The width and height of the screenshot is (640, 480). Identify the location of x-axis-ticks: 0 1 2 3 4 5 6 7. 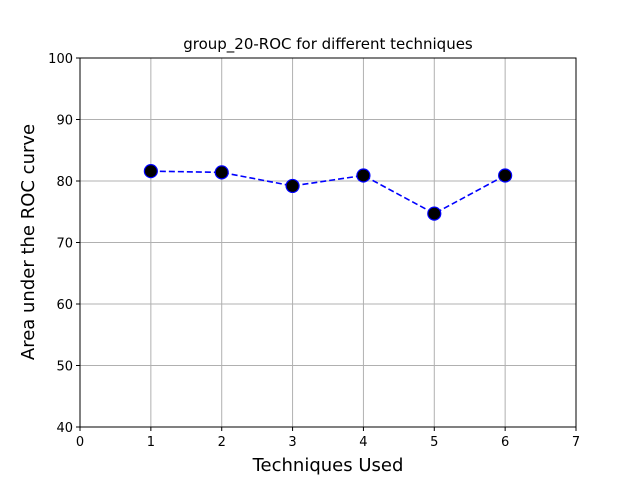
(328, 438).